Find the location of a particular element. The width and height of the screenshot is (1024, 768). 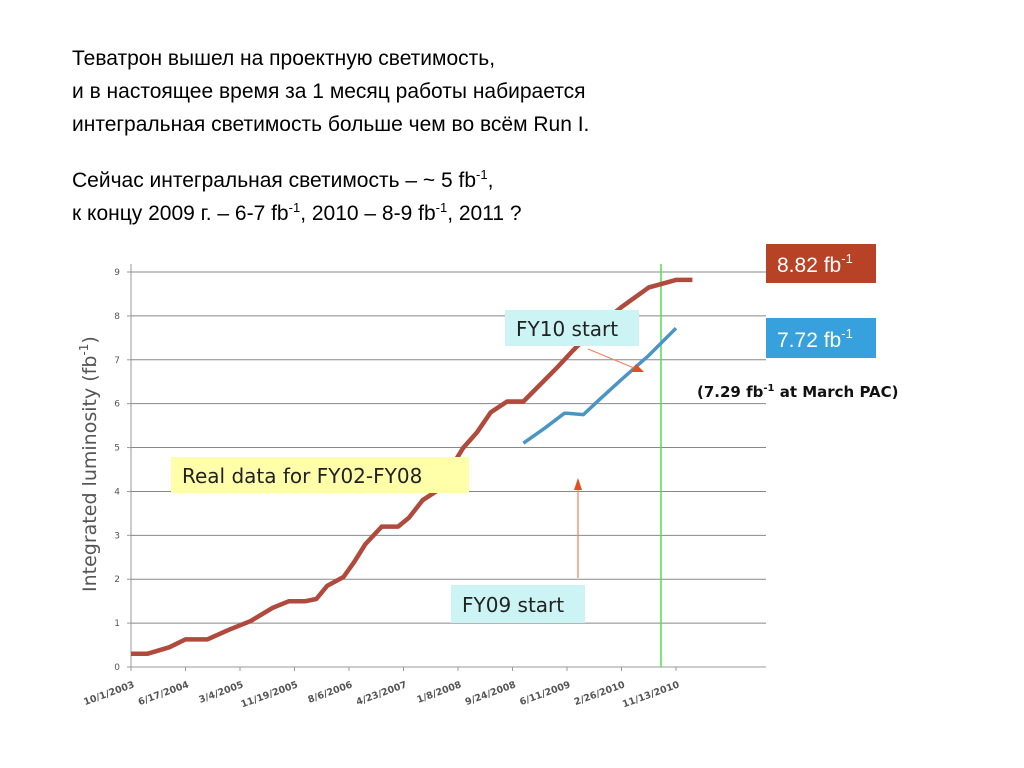

x-tick-label: 3/4/2005 is located at coordinates (221, 692).